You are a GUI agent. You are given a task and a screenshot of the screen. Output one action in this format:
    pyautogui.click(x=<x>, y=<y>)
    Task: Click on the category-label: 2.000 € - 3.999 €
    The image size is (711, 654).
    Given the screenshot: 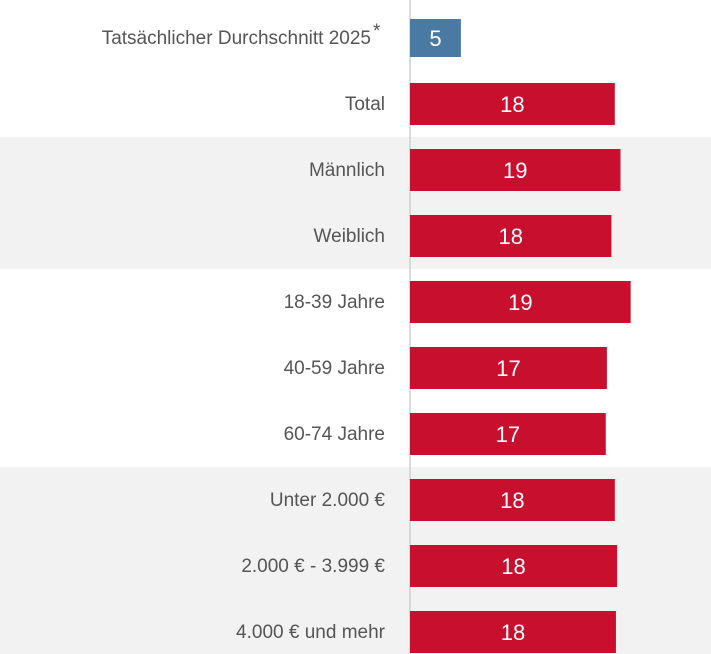 What is the action you would take?
    pyautogui.click(x=313, y=566)
    